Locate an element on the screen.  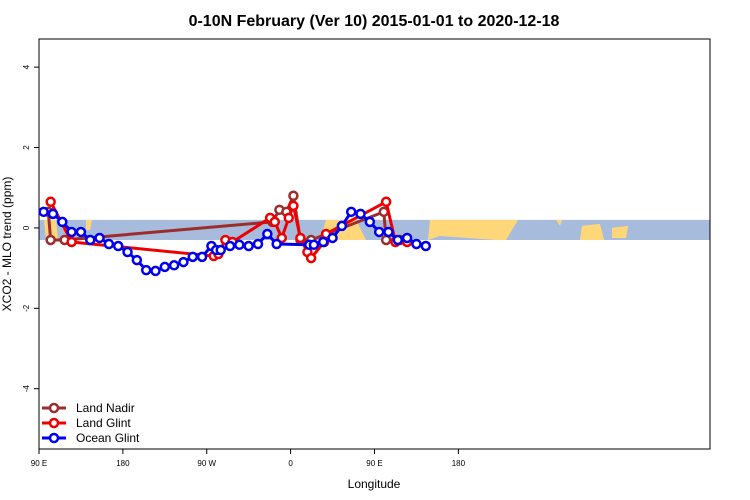
series-ocean-glint is located at coordinates (235, 241).